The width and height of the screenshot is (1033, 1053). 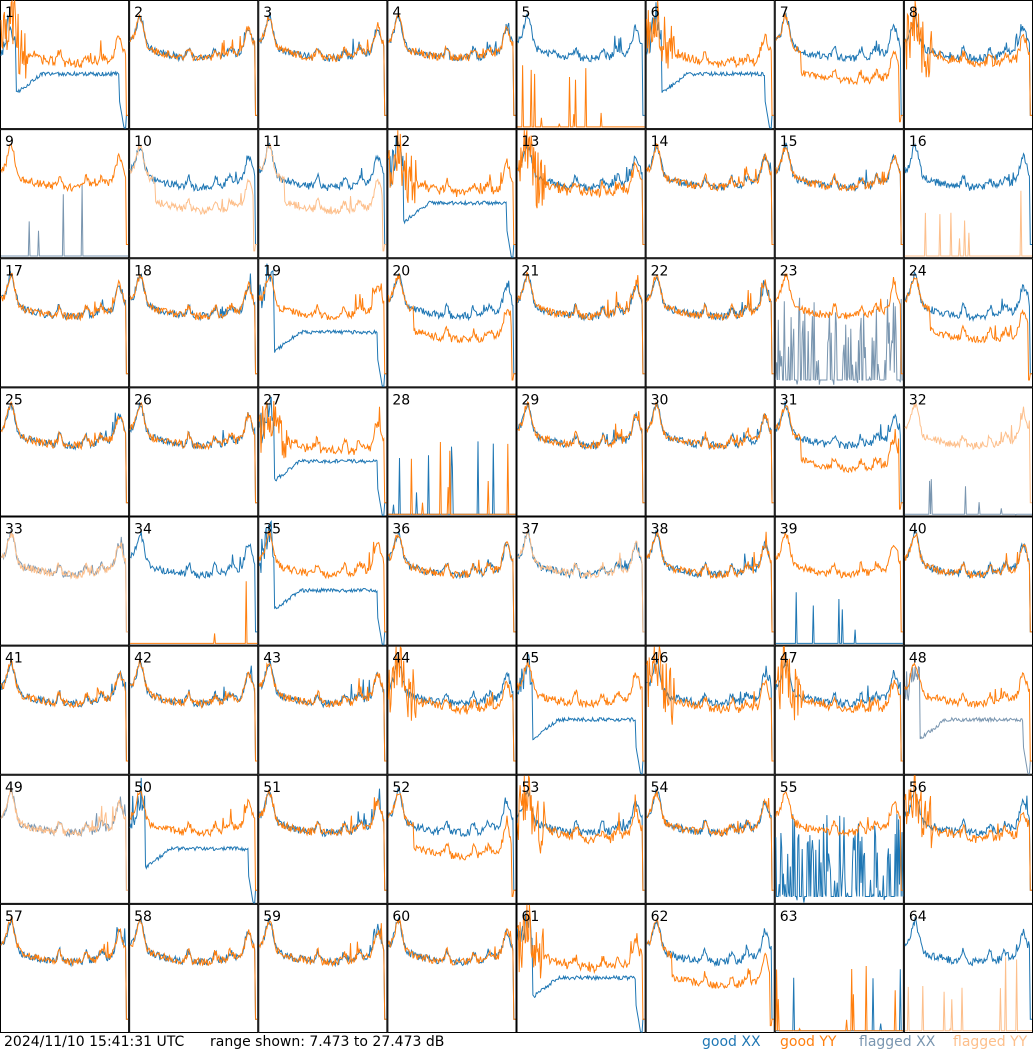 What do you see at coordinates (143, 142) in the screenshot?
I see `panel-number: 10` at bounding box center [143, 142].